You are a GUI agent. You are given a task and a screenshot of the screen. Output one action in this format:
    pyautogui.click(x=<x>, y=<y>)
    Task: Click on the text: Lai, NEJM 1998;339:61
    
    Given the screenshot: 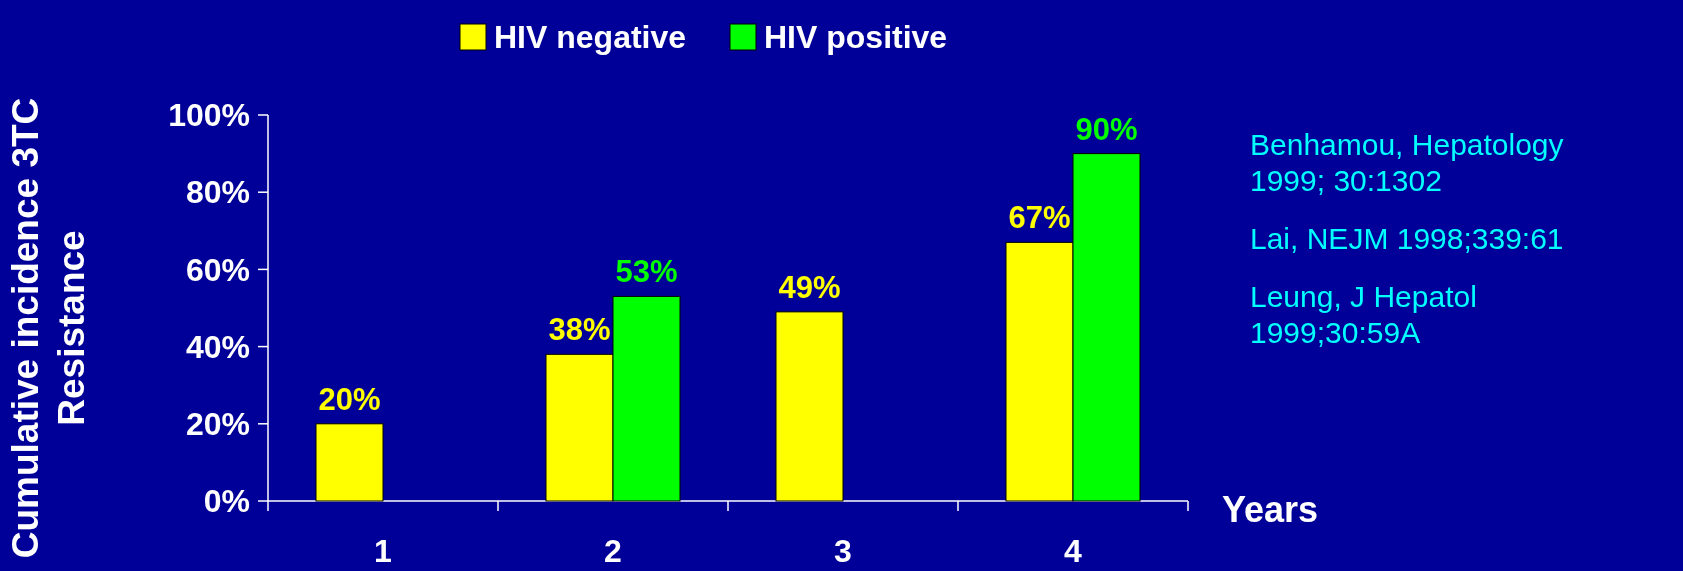 What is the action you would take?
    pyautogui.click(x=1407, y=238)
    